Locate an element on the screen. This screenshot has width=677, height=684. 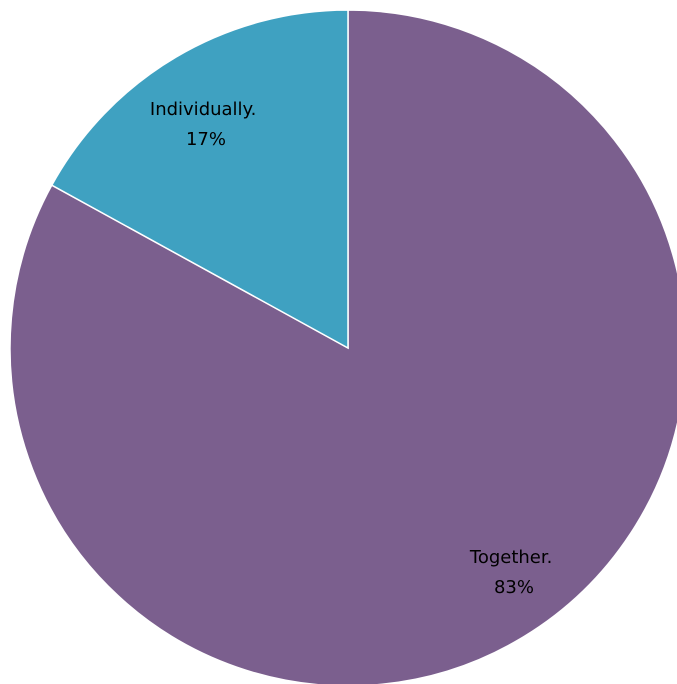
slice-percent-individually: 17% is located at coordinates (206, 139).